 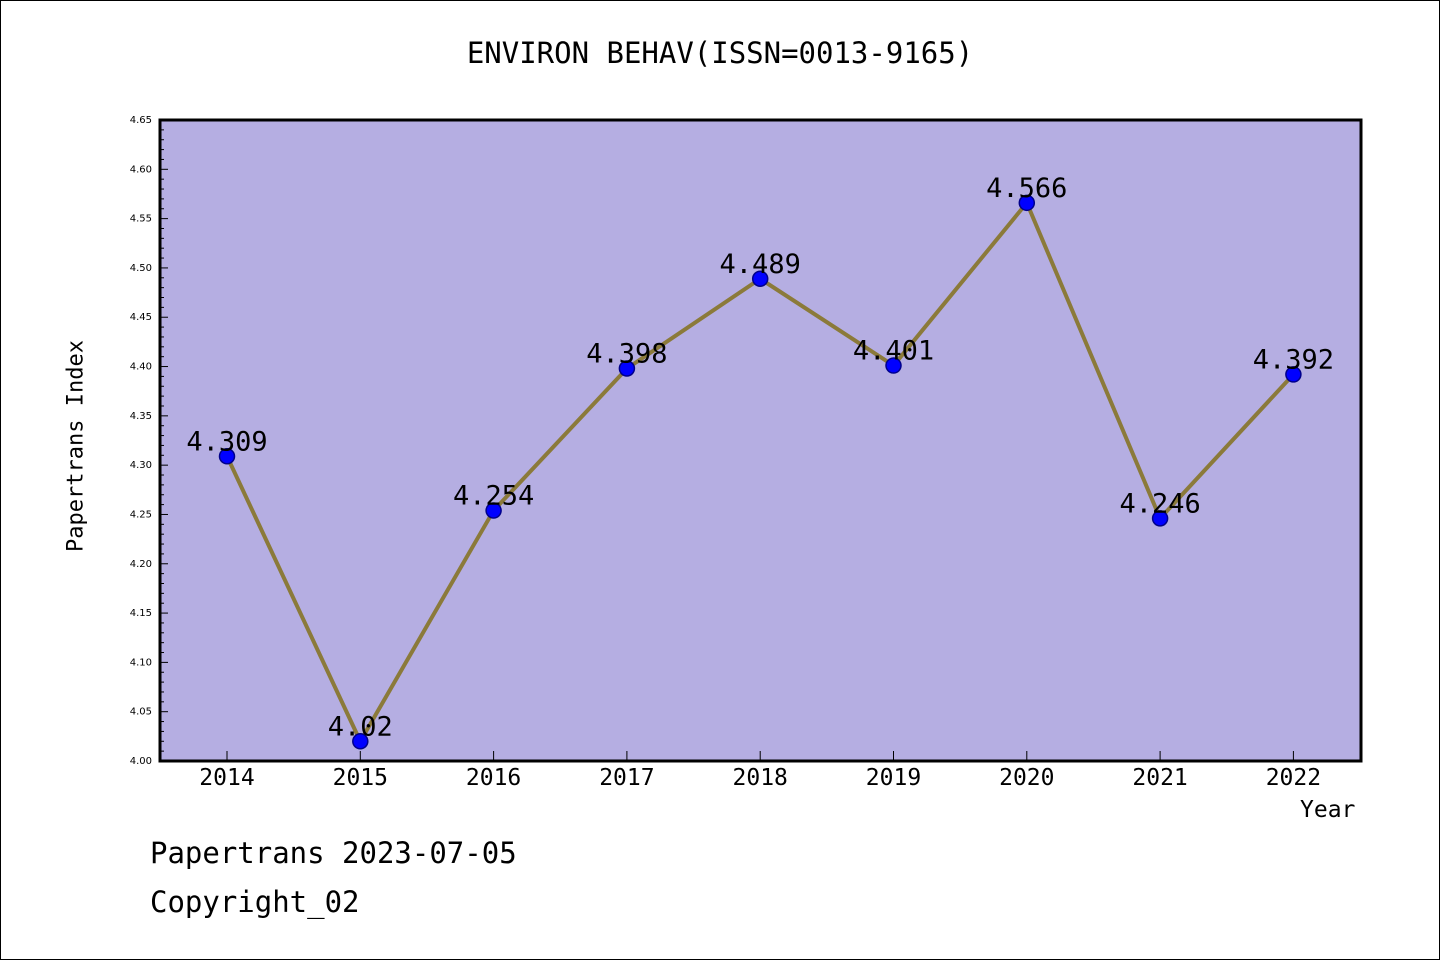 I want to click on y-tick-label: 4.00, so click(x=141, y=761).